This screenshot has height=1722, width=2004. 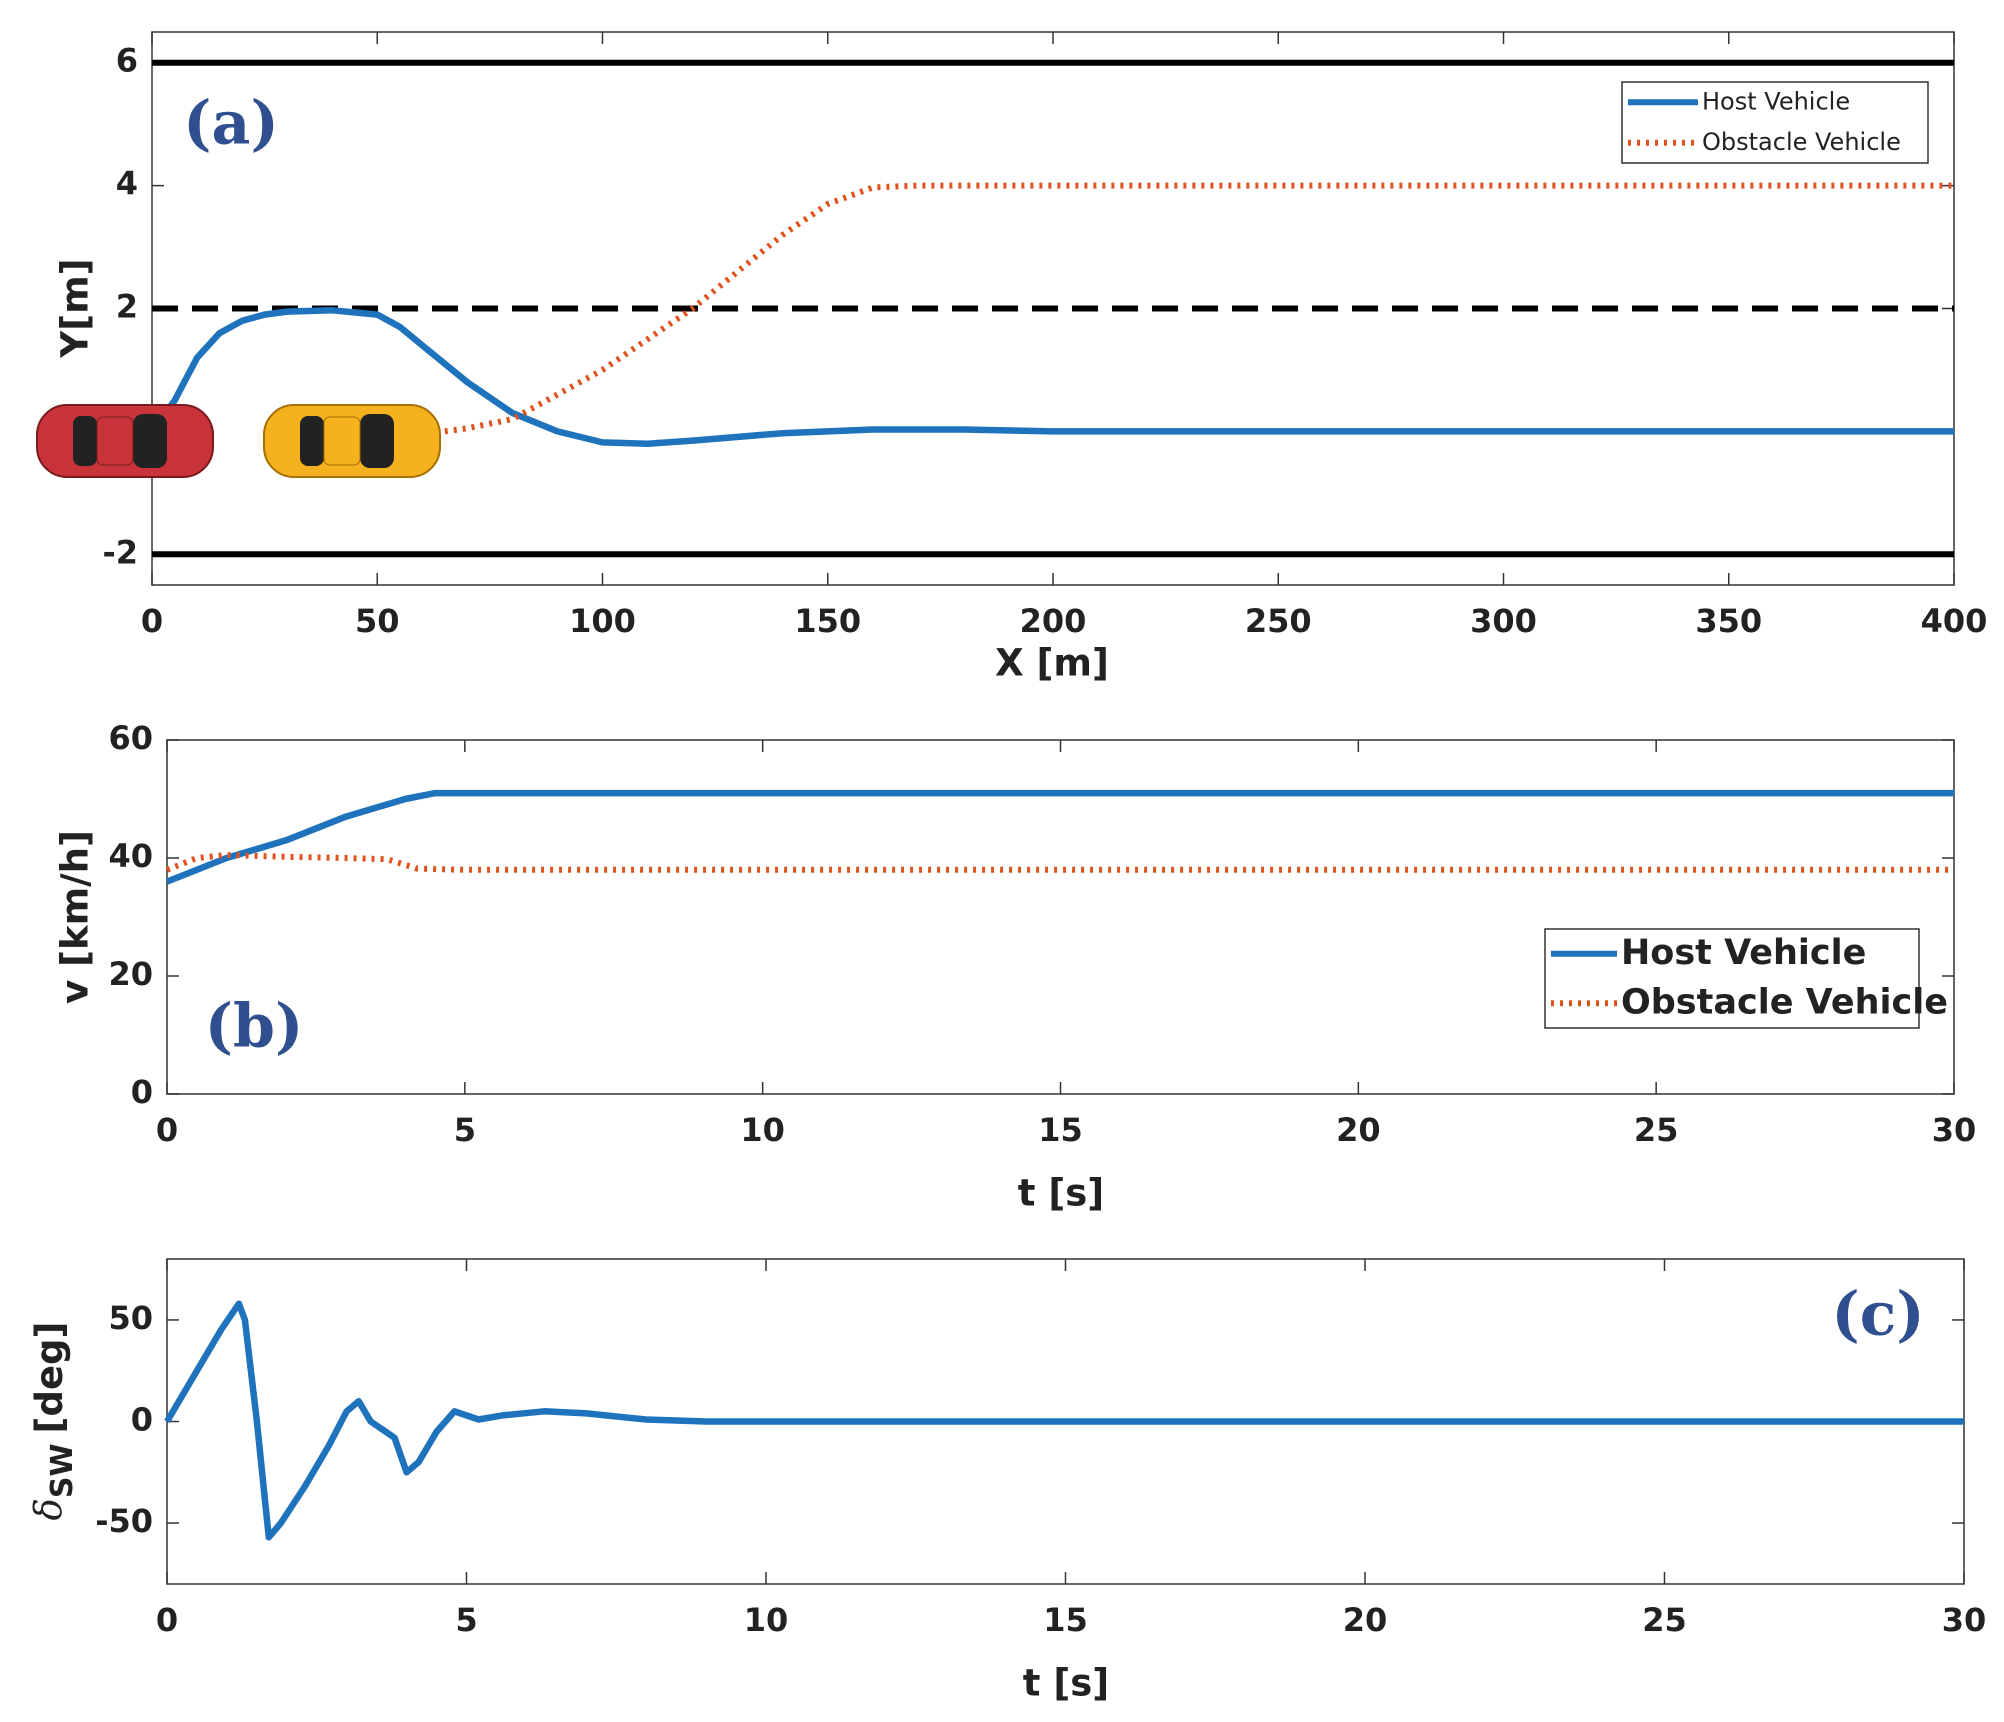 What do you see at coordinates (377, 621) in the screenshot?
I see `x-tick-label: 50` at bounding box center [377, 621].